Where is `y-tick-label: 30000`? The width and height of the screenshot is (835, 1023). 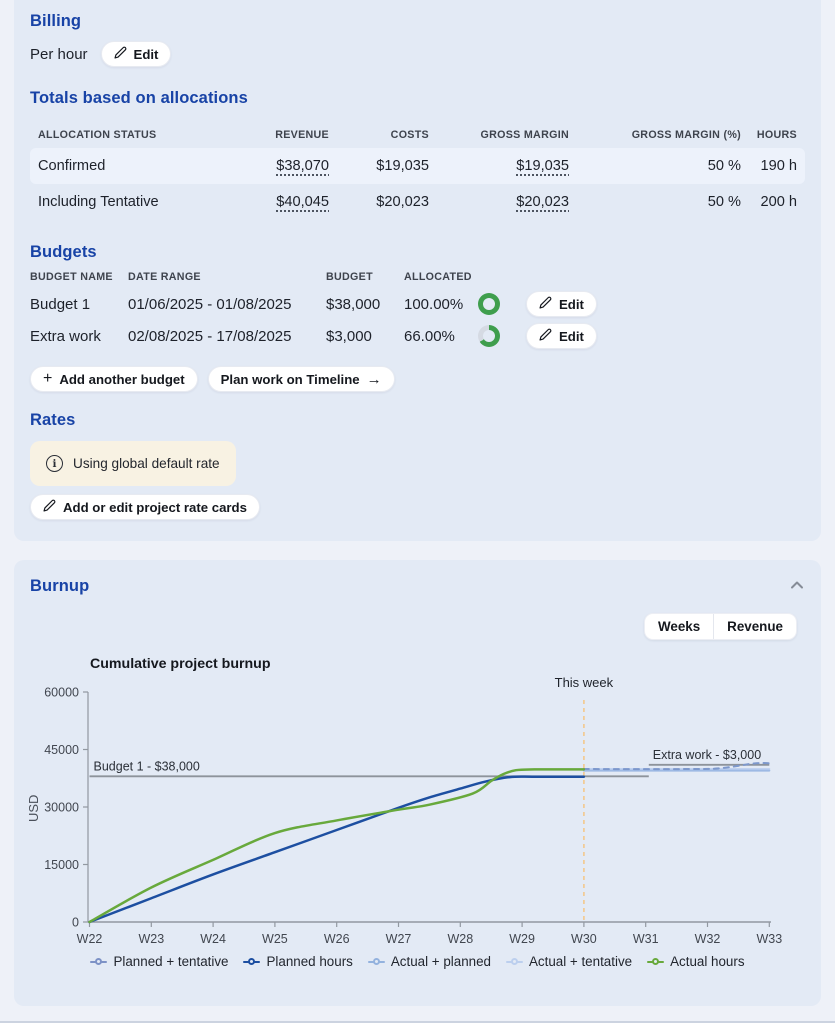 y-tick-label: 30000 is located at coordinates (61, 808).